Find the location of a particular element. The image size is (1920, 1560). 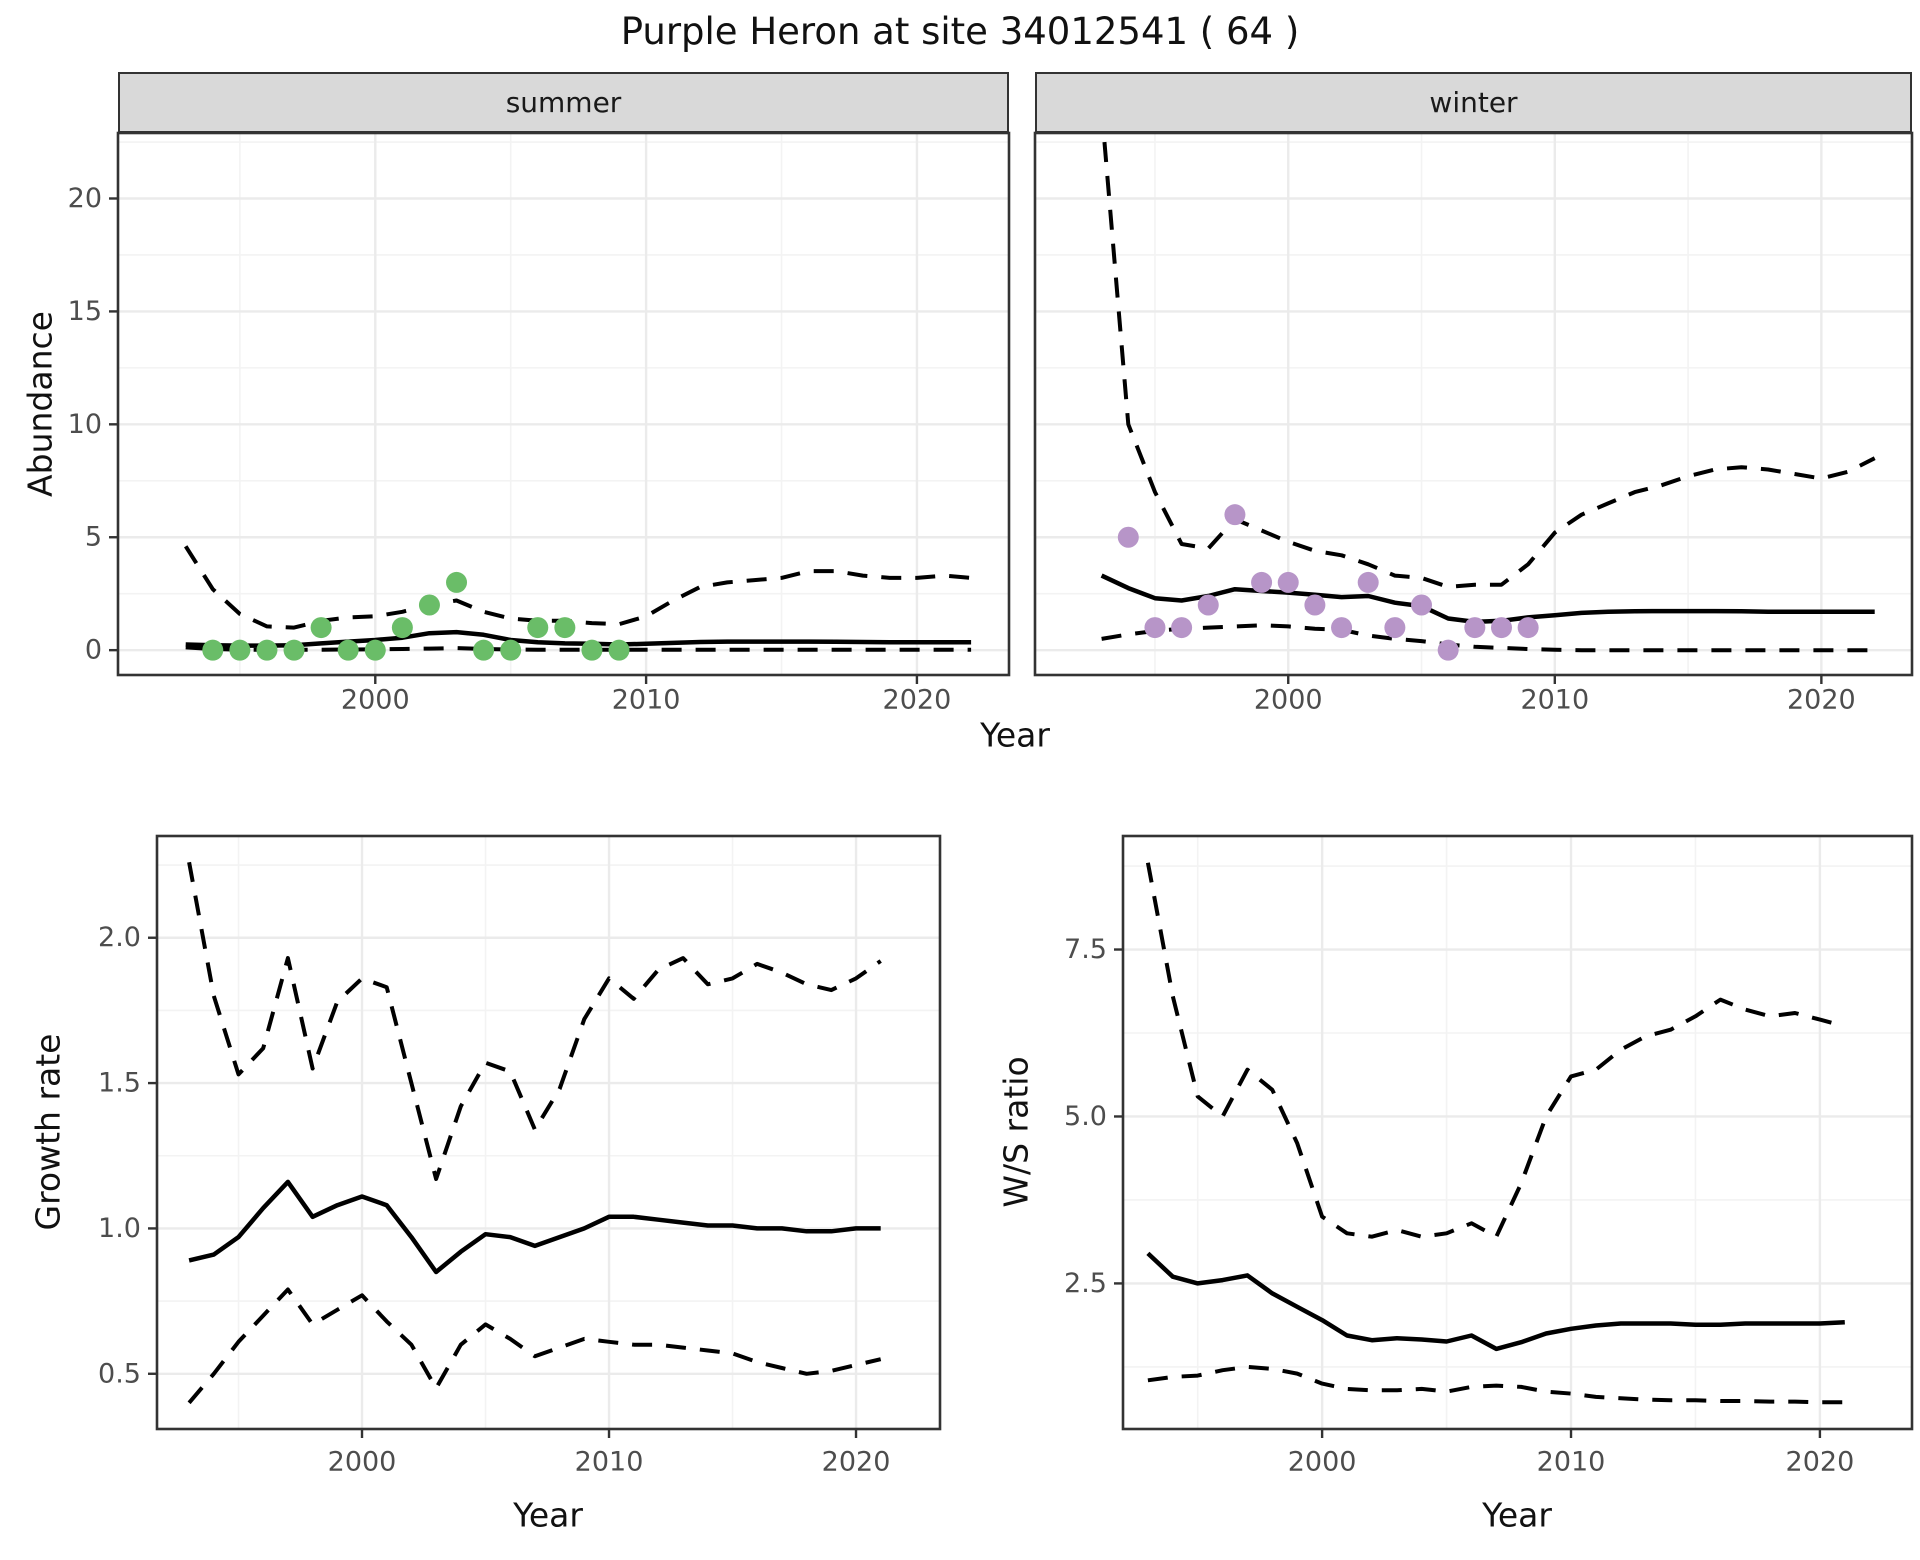

y-axis-title-ws-ratio: W/S ratio is located at coordinates (1016, 1132).